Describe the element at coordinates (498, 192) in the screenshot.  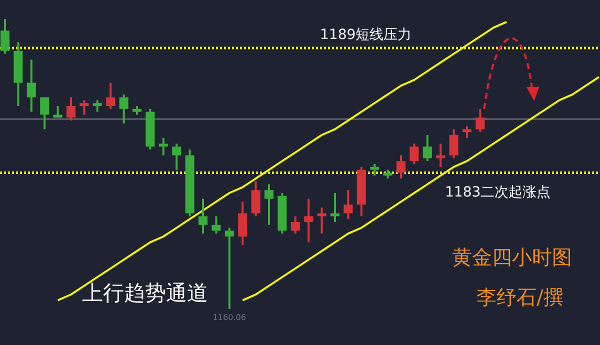
I see `ref-line-label: 1183二次起涨点` at that location.